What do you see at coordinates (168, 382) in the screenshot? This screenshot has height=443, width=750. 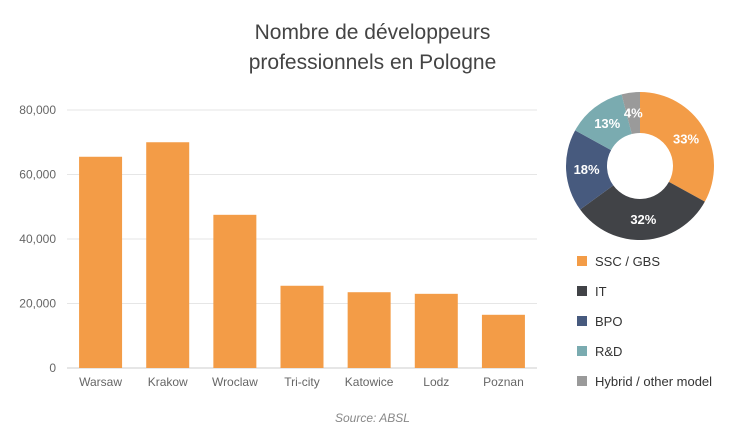 I see `x-tick-label: Krakow` at bounding box center [168, 382].